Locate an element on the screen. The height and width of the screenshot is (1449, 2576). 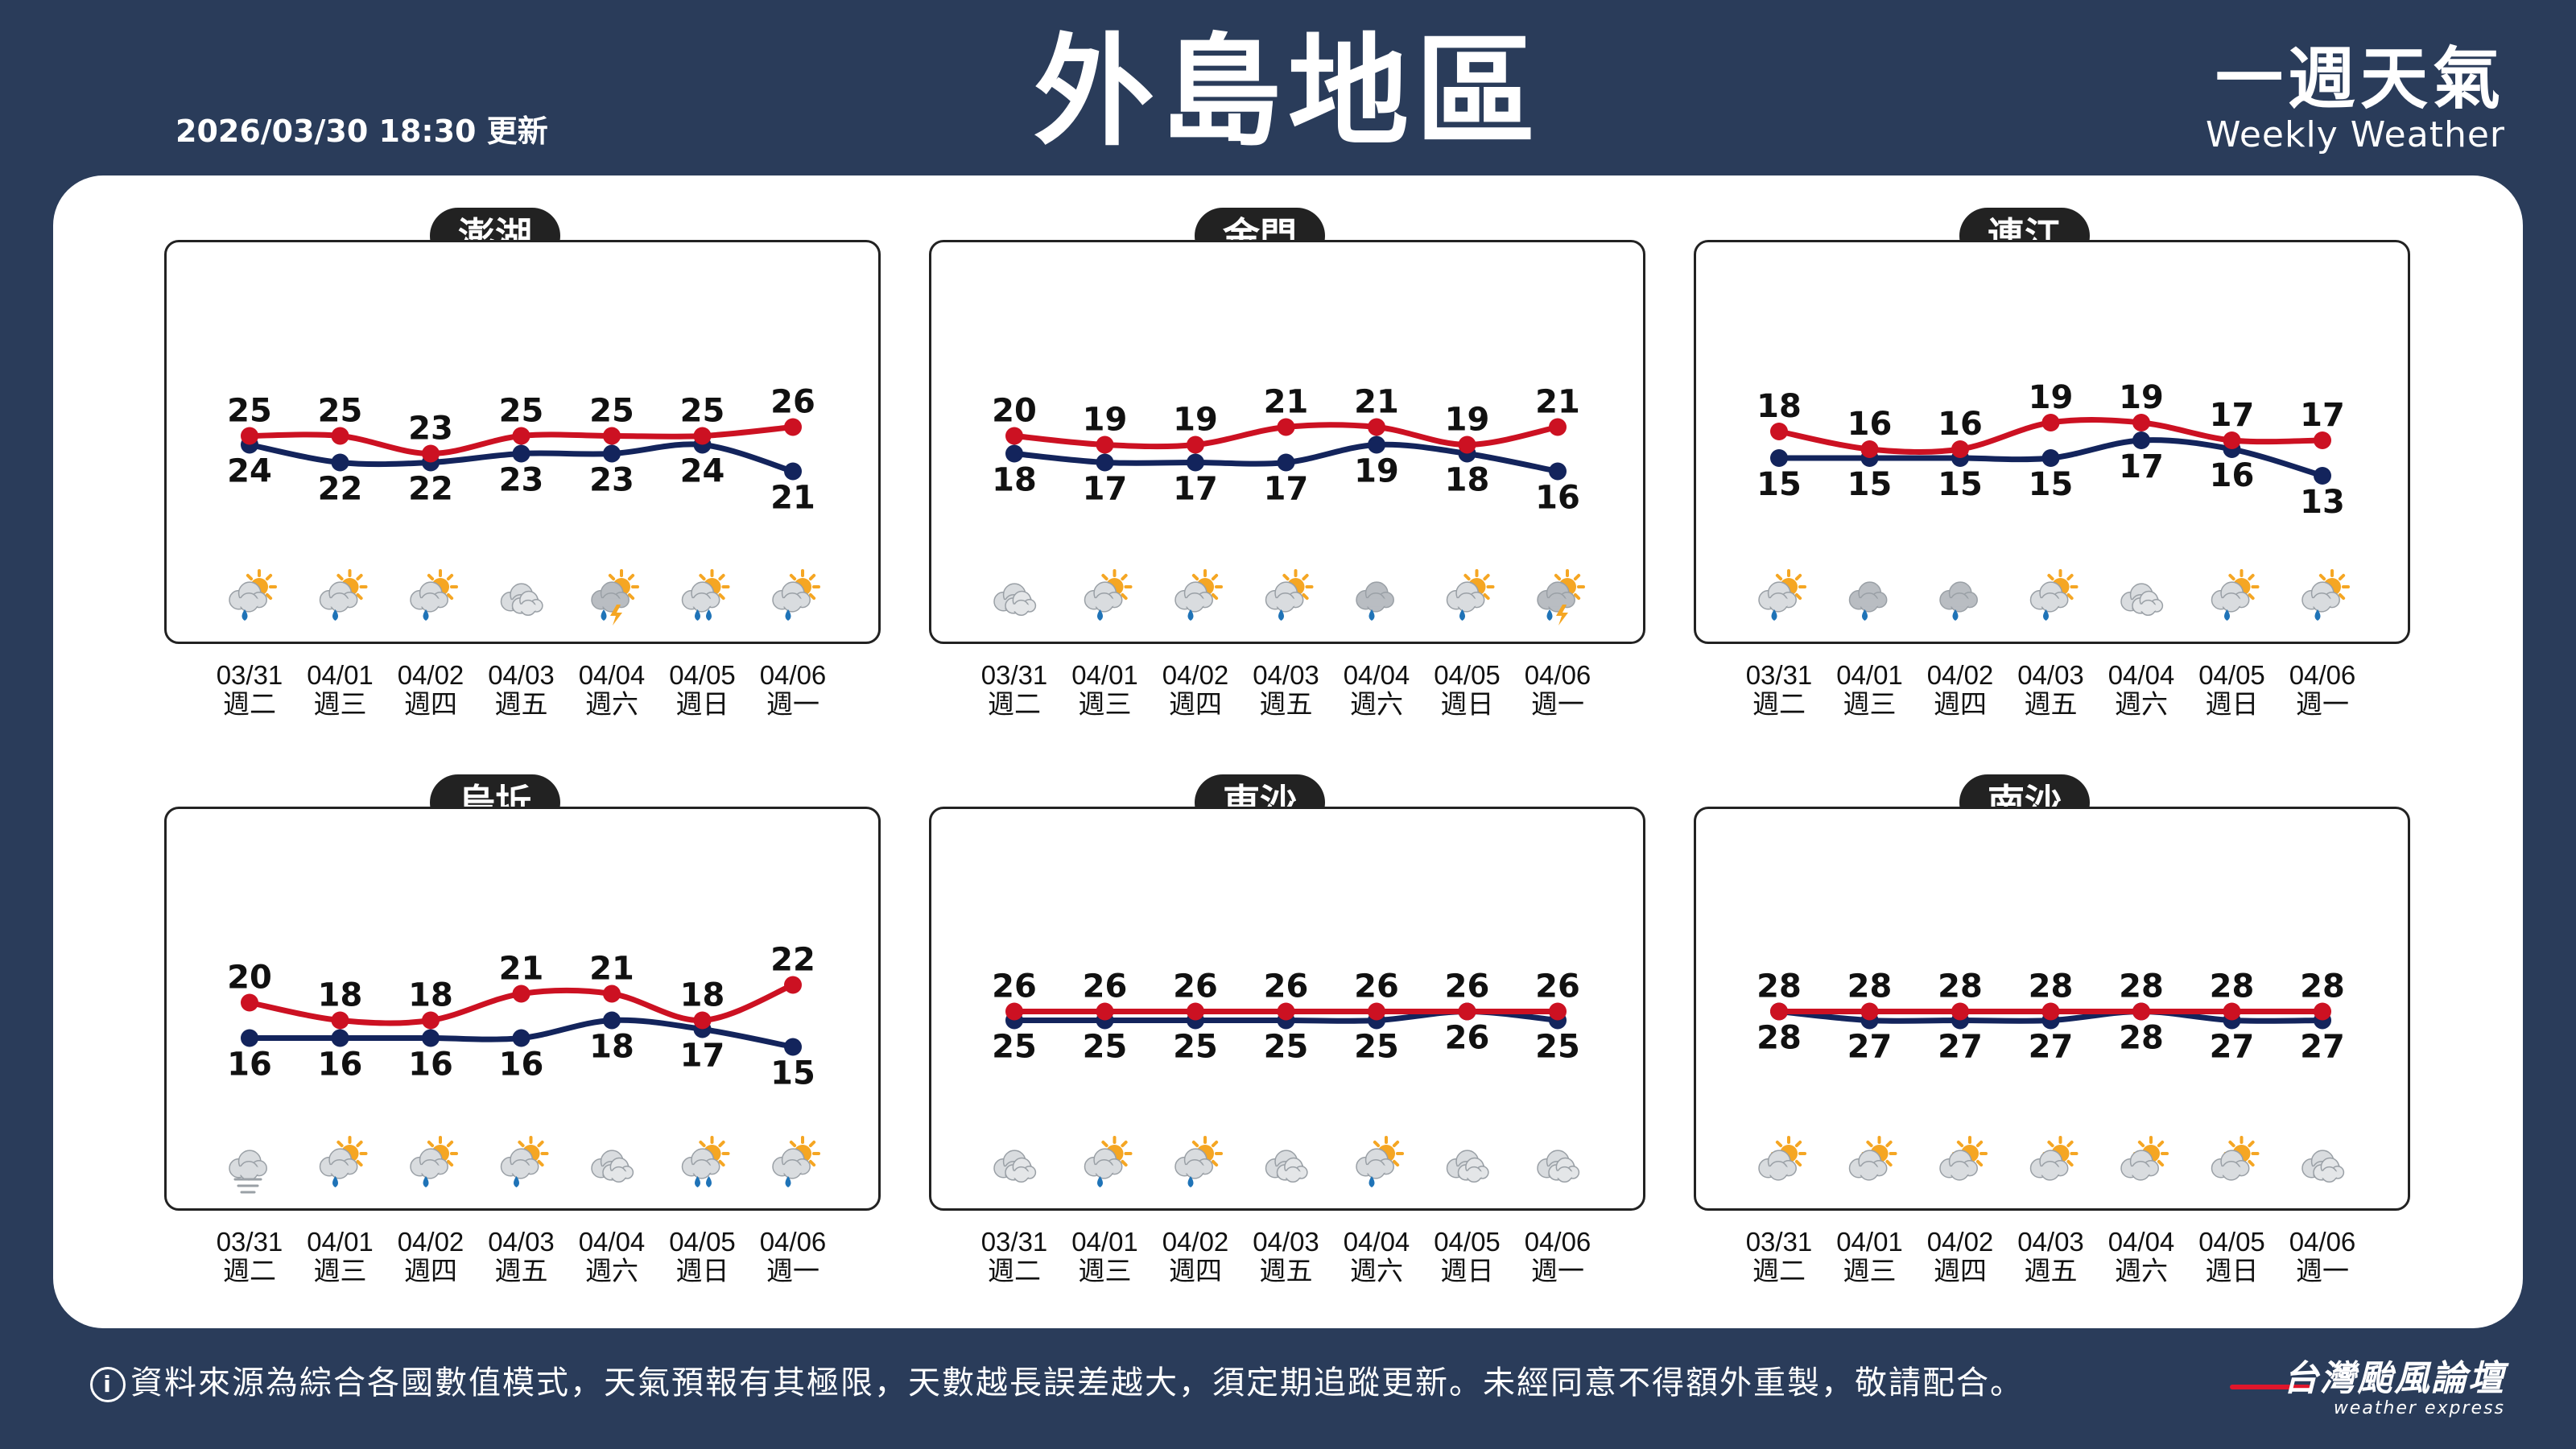
date-label: 04/03 is located at coordinates (521, 675).